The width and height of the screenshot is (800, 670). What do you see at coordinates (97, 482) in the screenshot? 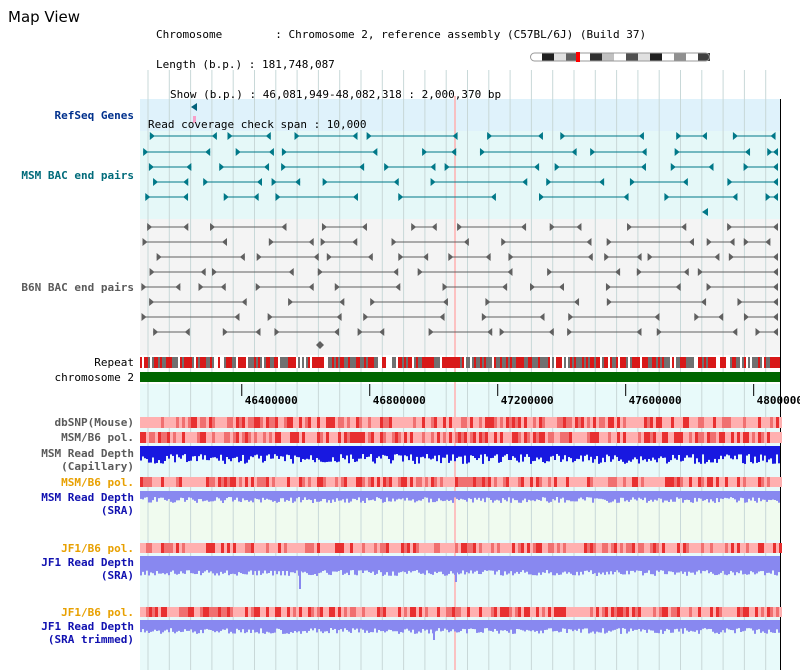
I see `track-label-msm-pol-sra: MSM/B6 pol.` at bounding box center [97, 482].